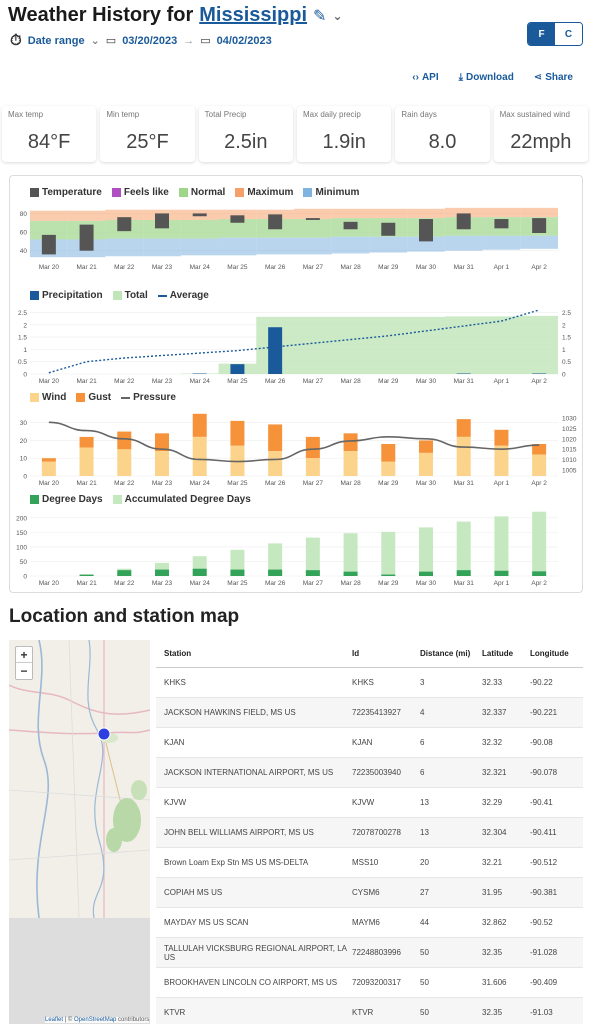 The height and width of the screenshot is (1024, 591). Describe the element at coordinates (419, 114) in the screenshot. I see `stat-label: Rain days` at that location.